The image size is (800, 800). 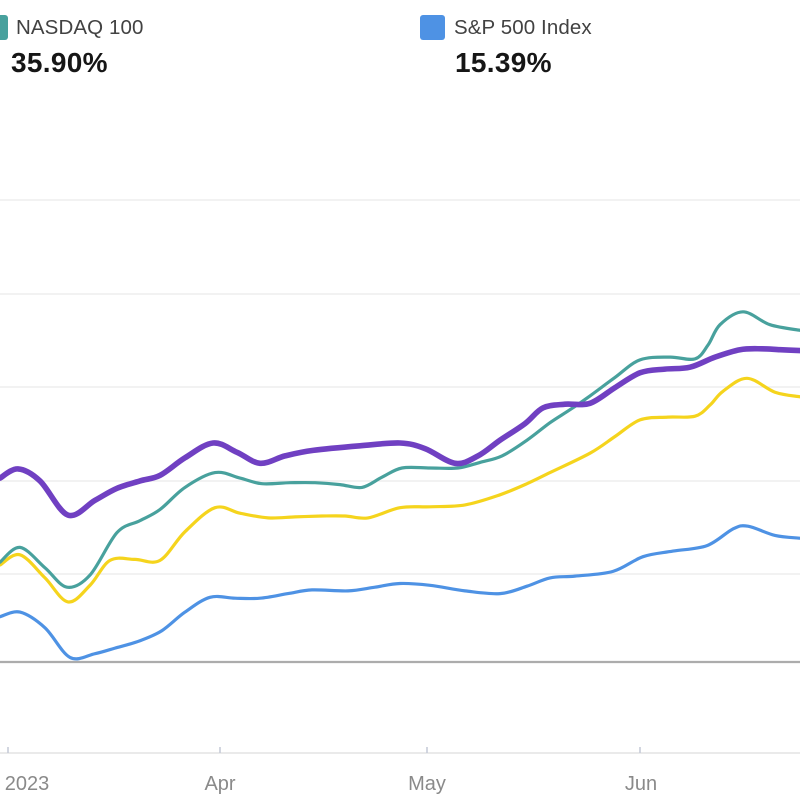 I want to click on legend-label-sp-500-index: S&P 500 Index, so click(x=523, y=27).